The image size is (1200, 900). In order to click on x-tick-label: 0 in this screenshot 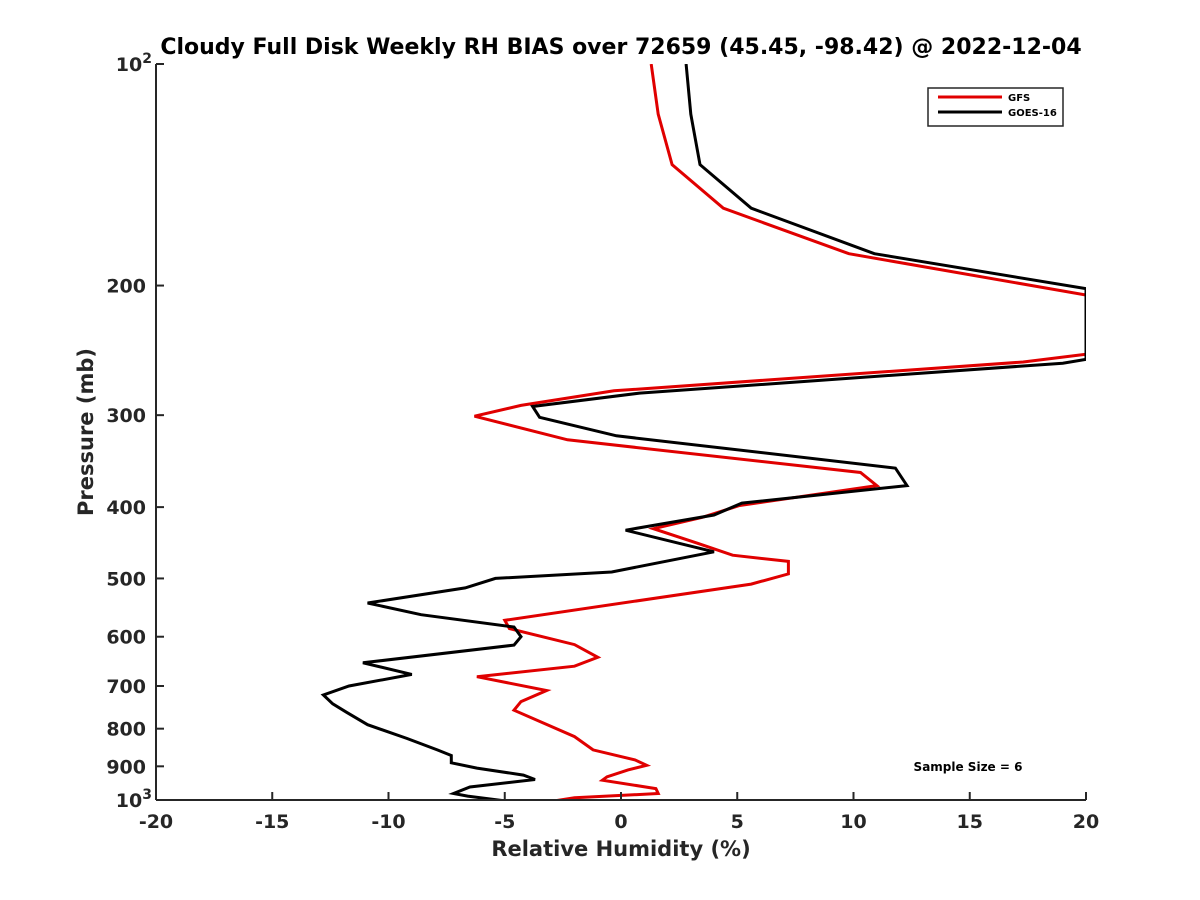, I will do `click(620, 822)`.